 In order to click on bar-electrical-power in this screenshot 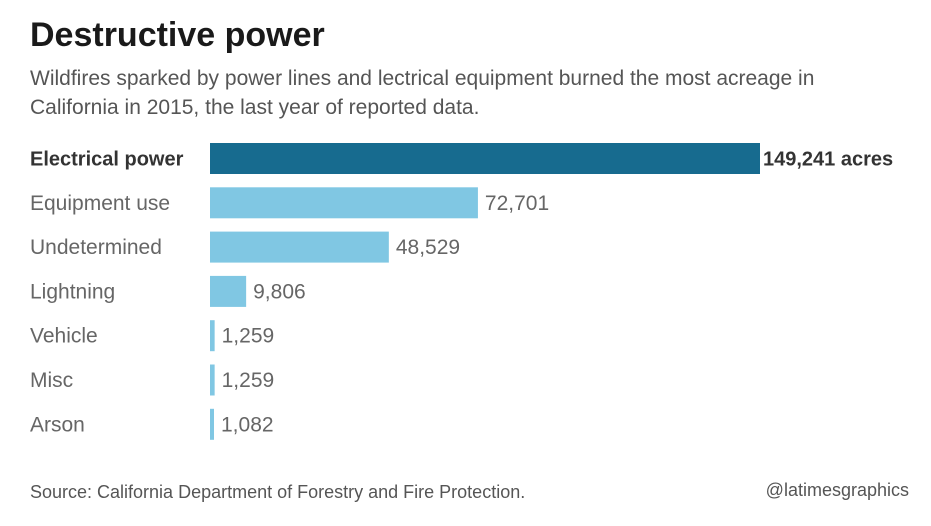, I will do `click(485, 158)`.